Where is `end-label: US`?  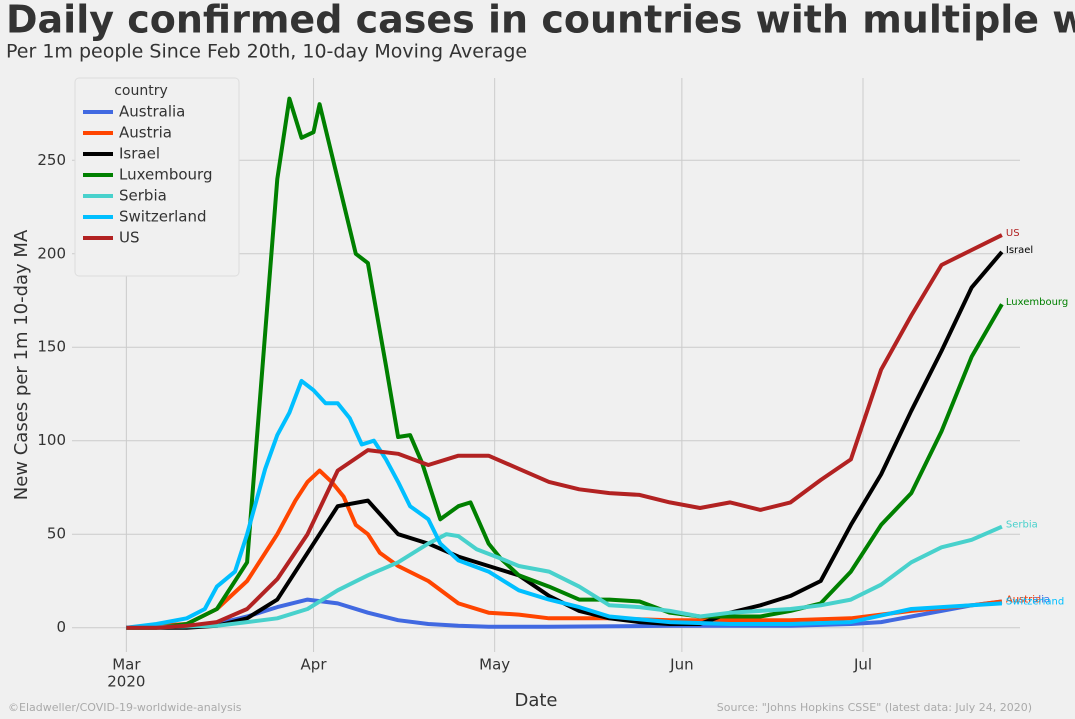
end-label: US is located at coordinates (1013, 233).